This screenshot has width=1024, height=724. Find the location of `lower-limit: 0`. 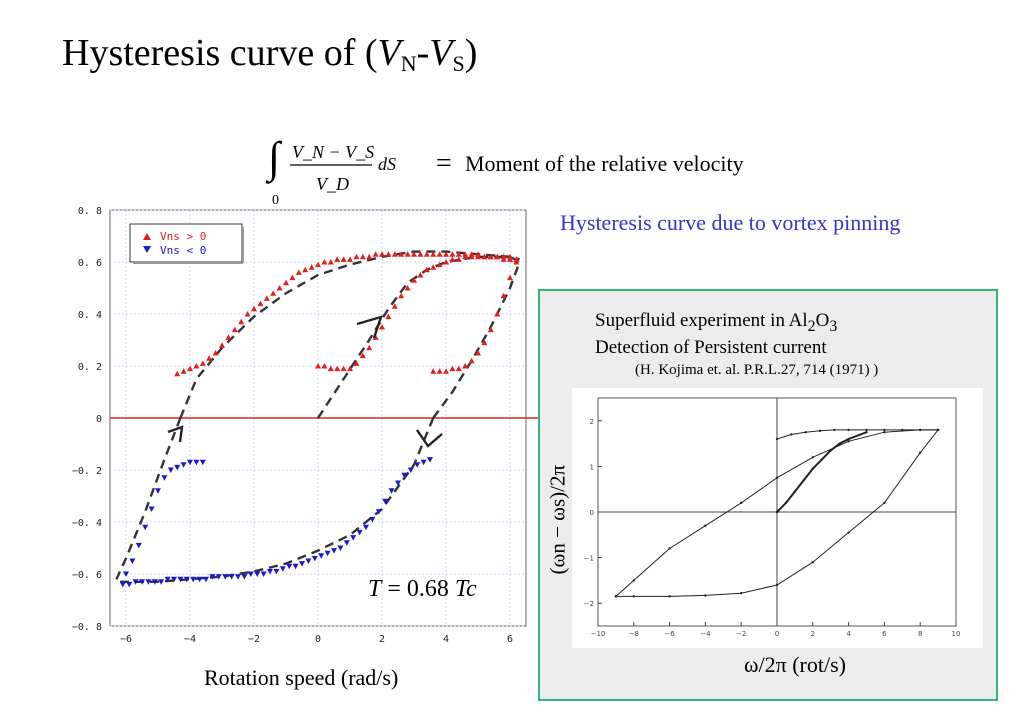

lower-limit: 0 is located at coordinates (275, 200).